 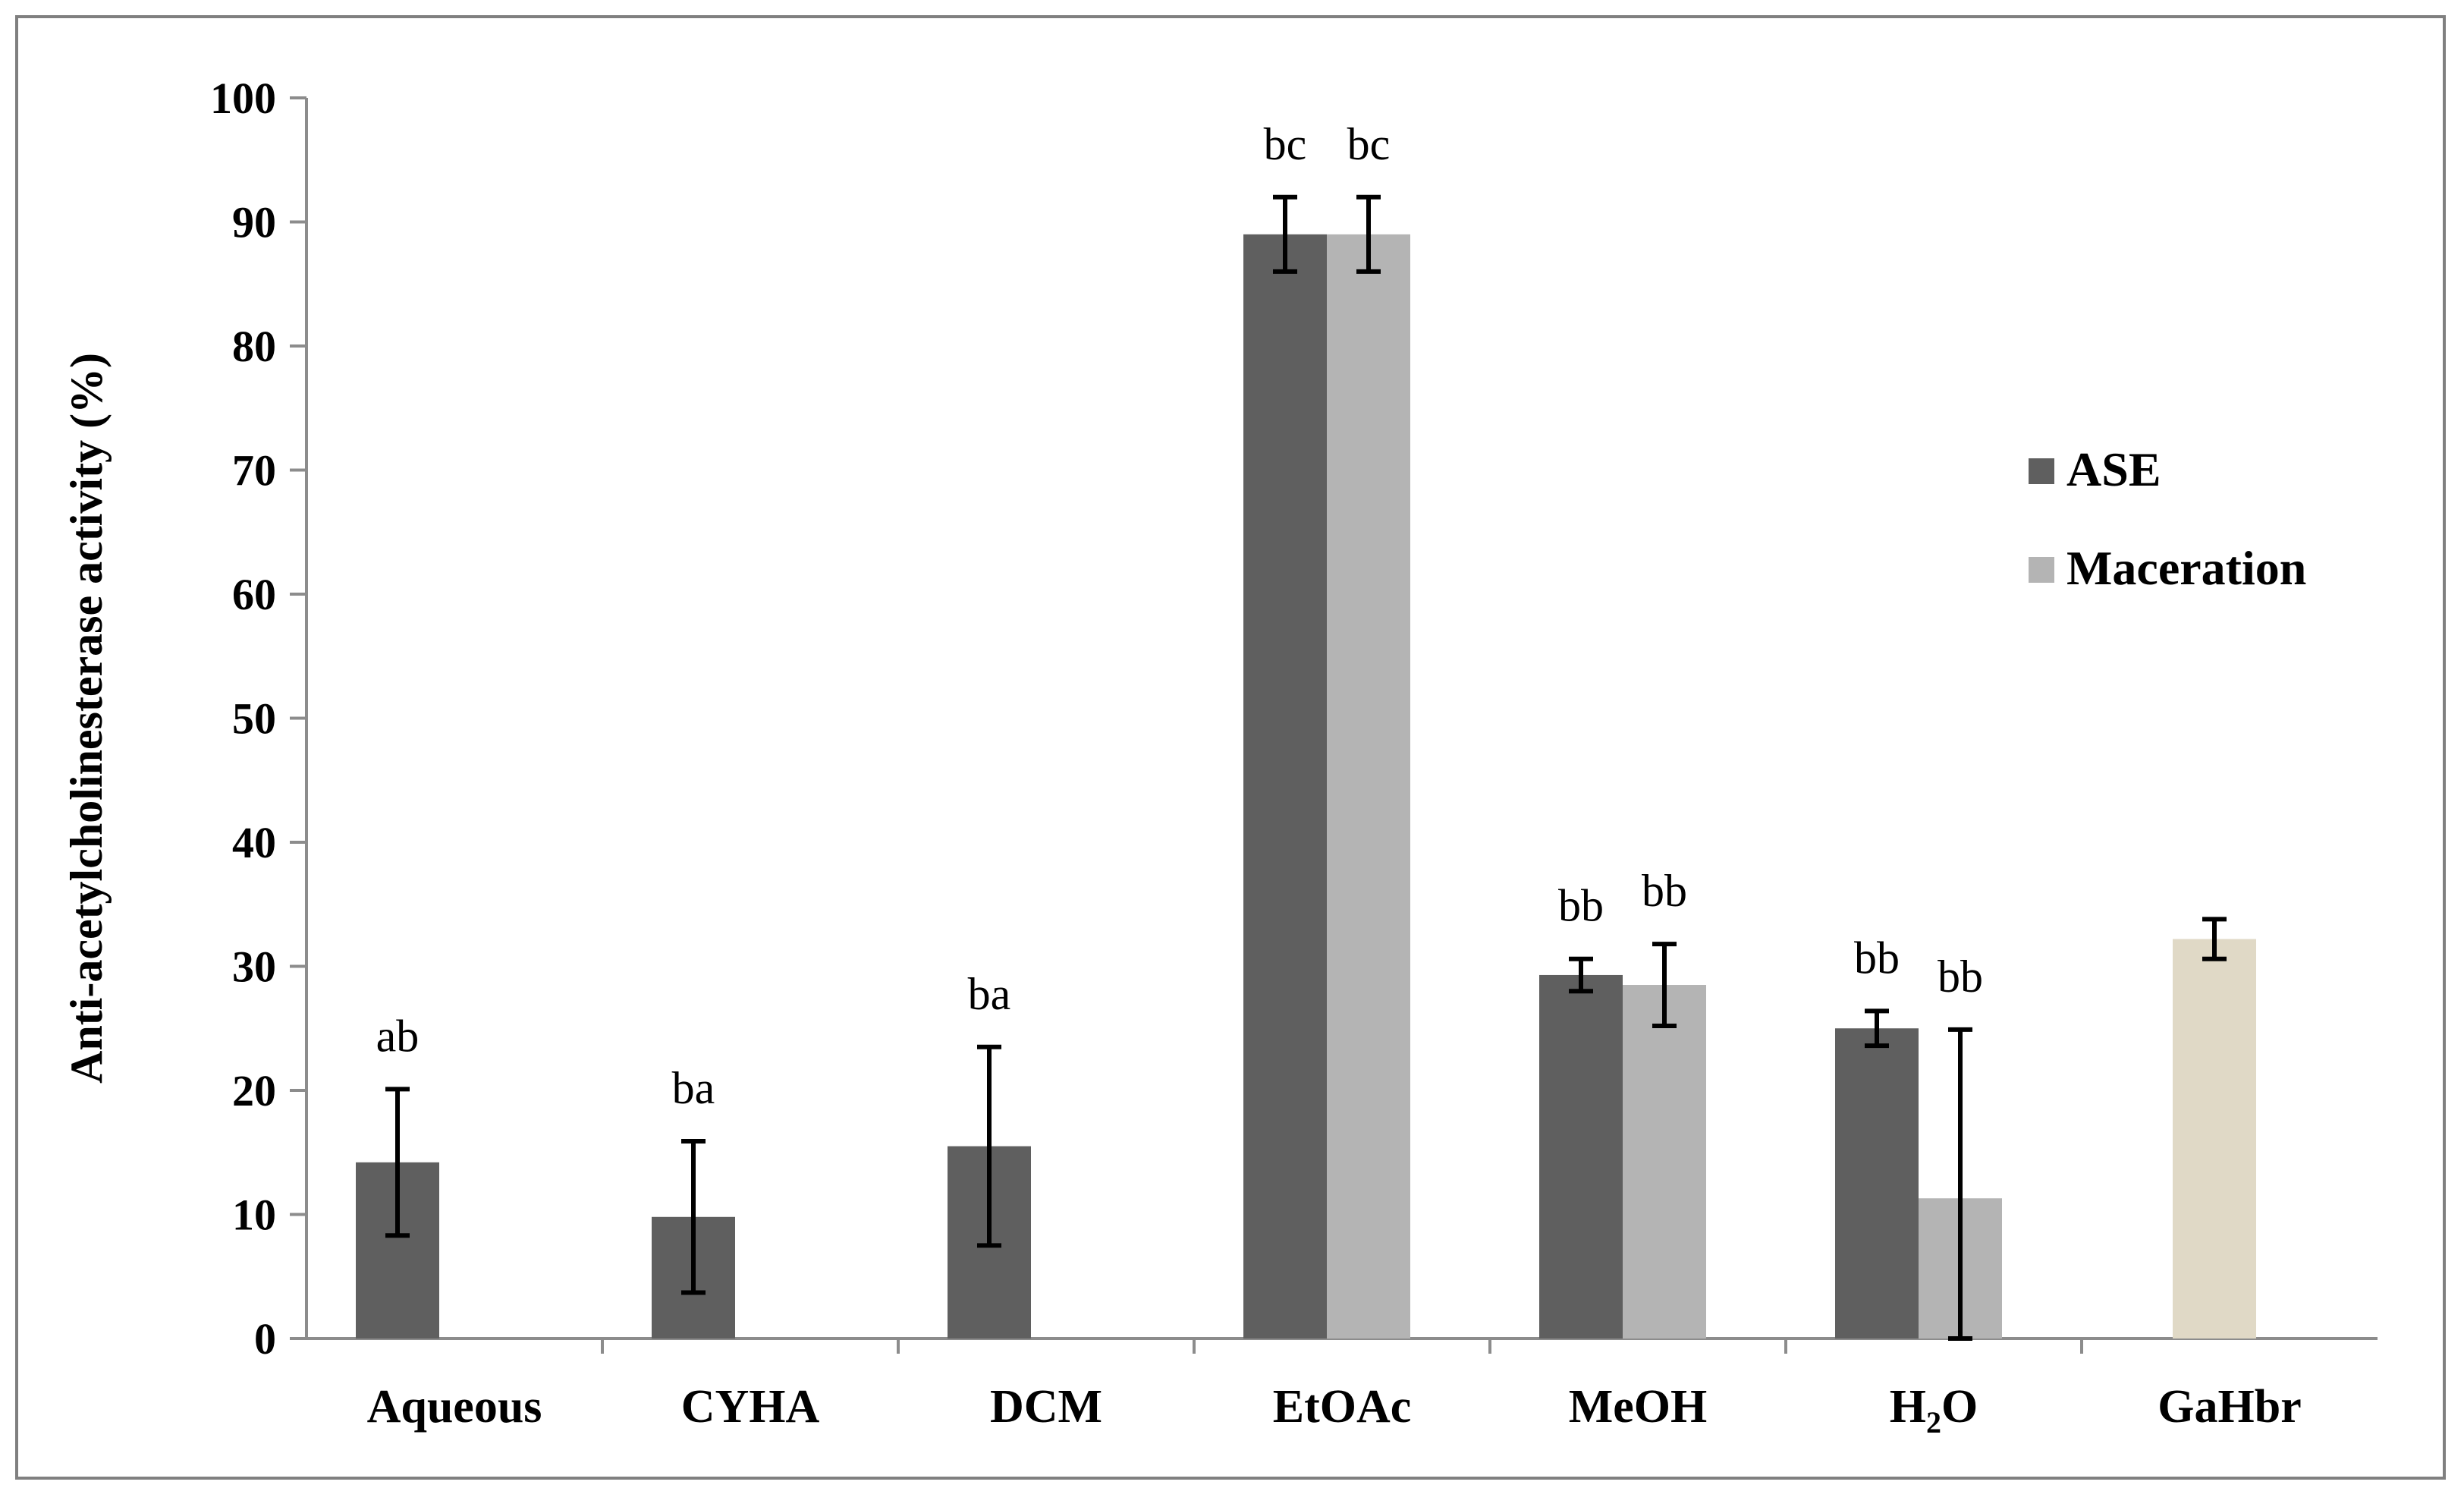 What do you see at coordinates (2229, 1407) in the screenshot?
I see `x-category-label: GaHbr` at bounding box center [2229, 1407].